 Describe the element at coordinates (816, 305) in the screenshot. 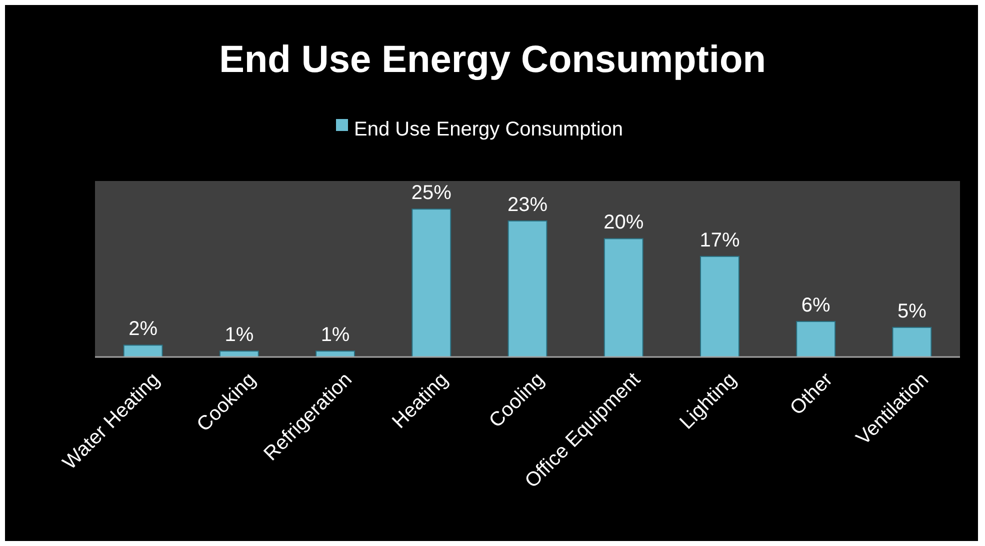

I see `data-label: 6%` at that location.